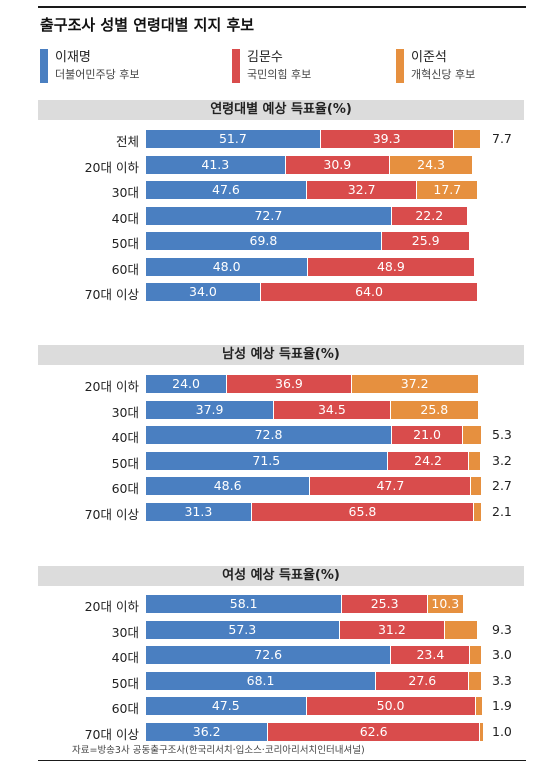 This screenshot has width=556, height=768. Describe the element at coordinates (281, 355) in the screenshot. I see `panel-title: 남성 예상 득표율(%)` at that location.